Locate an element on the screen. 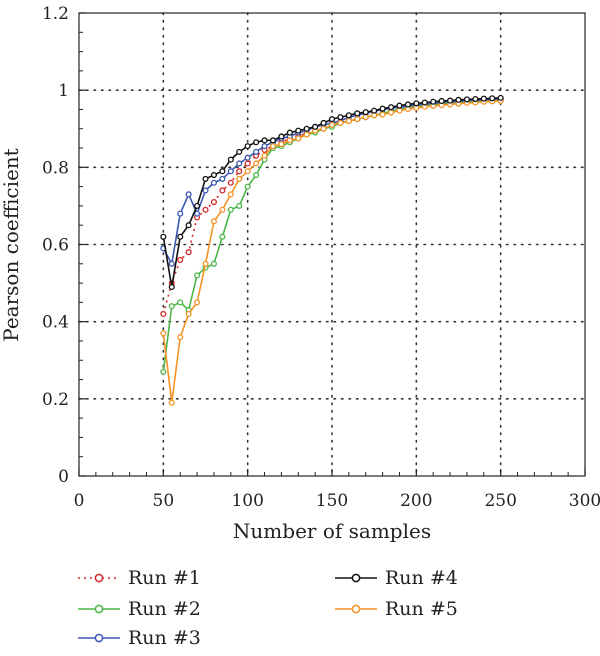 The width and height of the screenshot is (600, 656). legend-item-run-1: Run #1 is located at coordinates (139, 578).